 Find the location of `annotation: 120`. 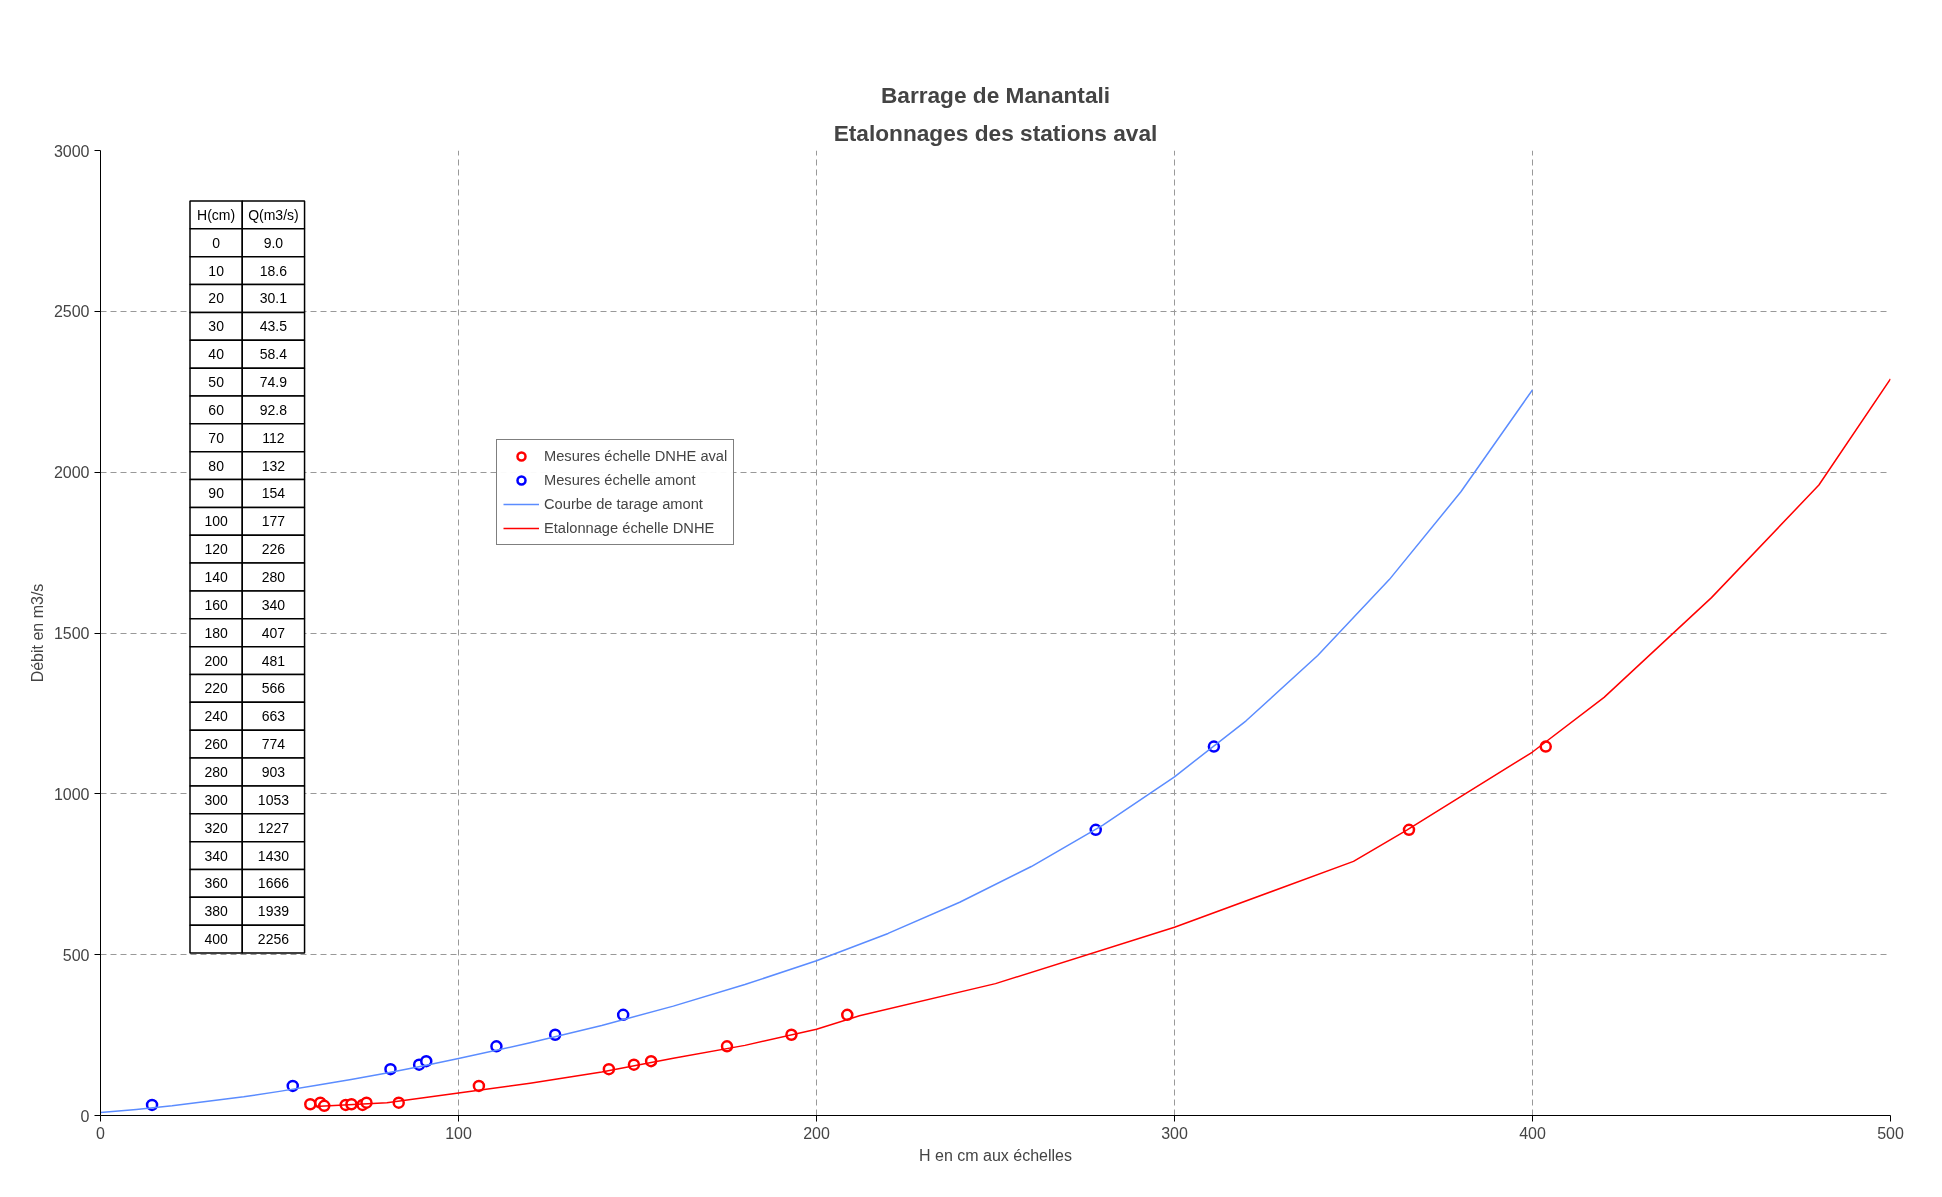

annotation: 120 is located at coordinates (216, 549).